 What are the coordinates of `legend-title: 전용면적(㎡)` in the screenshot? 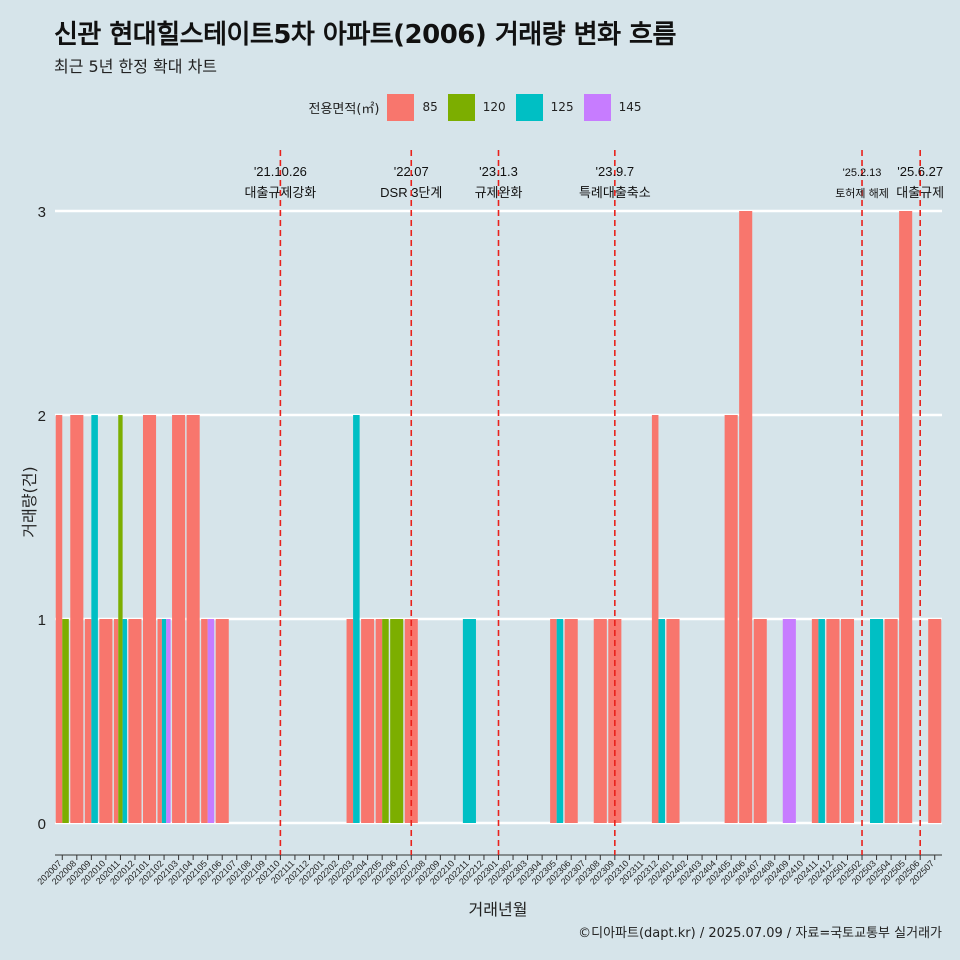 It's located at (344, 109).